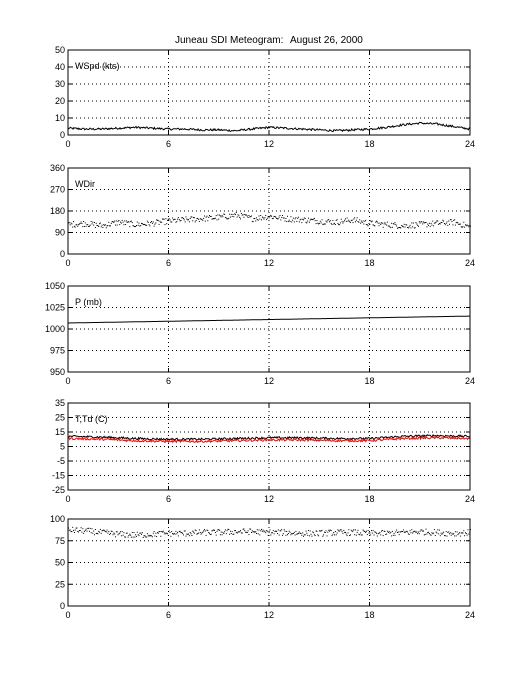  What do you see at coordinates (369, 144) in the screenshot?
I see `x-tick-label: 18` at bounding box center [369, 144].